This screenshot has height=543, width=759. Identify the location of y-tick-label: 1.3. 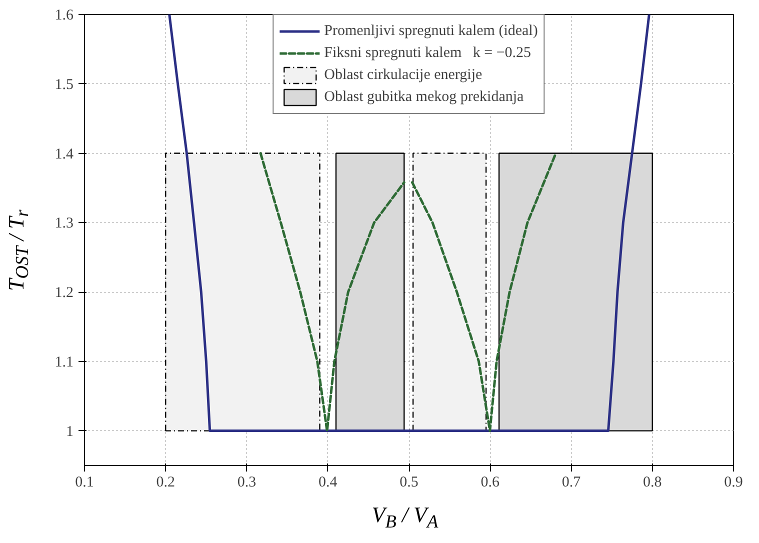
(64, 224).